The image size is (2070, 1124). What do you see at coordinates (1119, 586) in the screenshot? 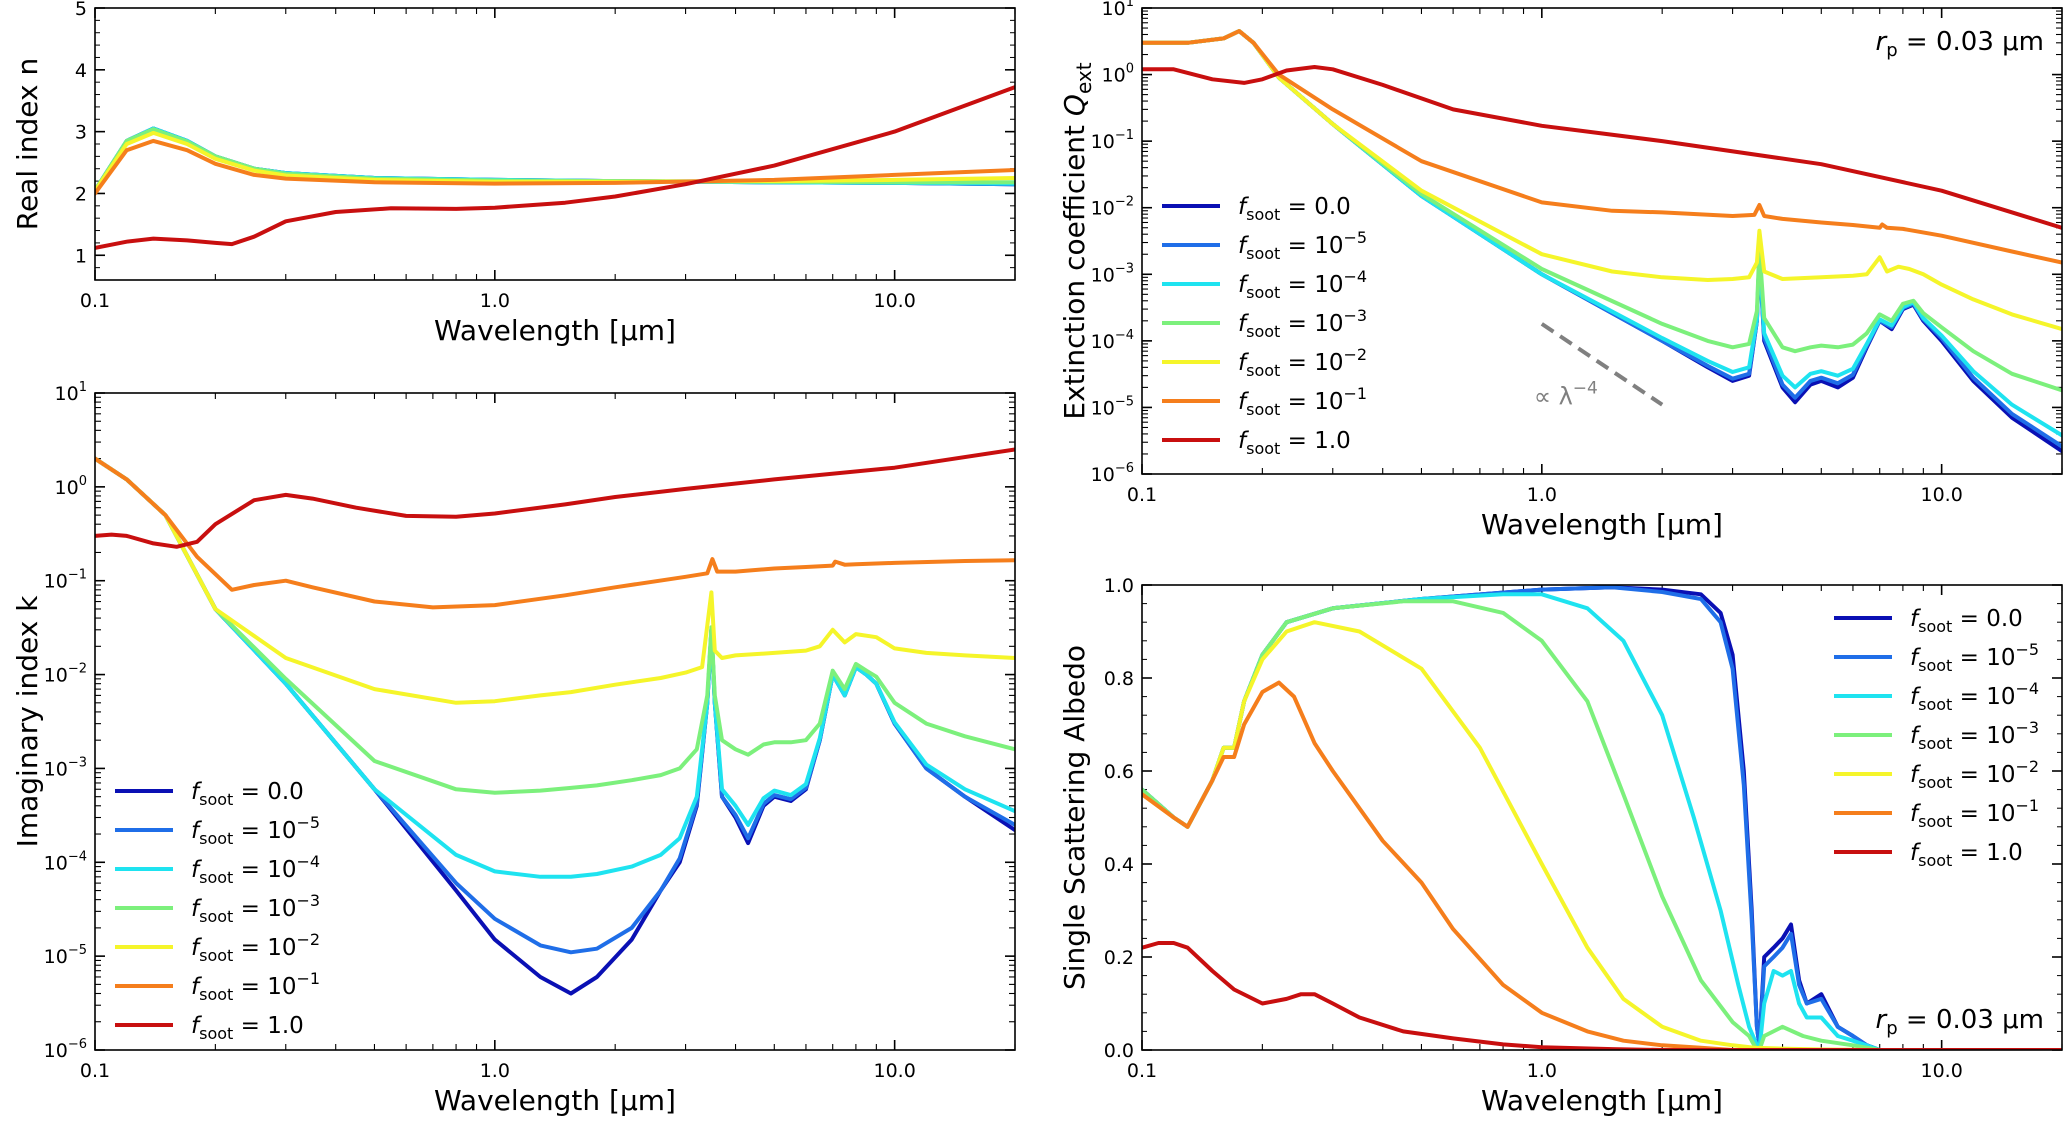
I see `y-tick-label: 1.0` at bounding box center [1119, 586].